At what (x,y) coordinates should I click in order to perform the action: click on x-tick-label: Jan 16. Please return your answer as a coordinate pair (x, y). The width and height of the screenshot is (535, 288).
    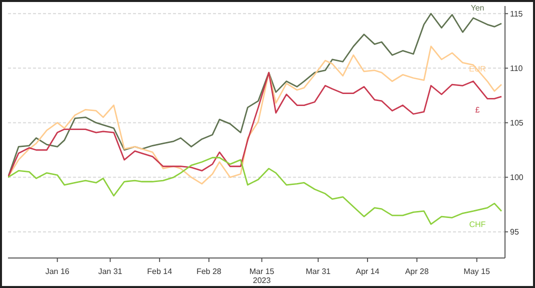
    Looking at the image, I should click on (57, 271).